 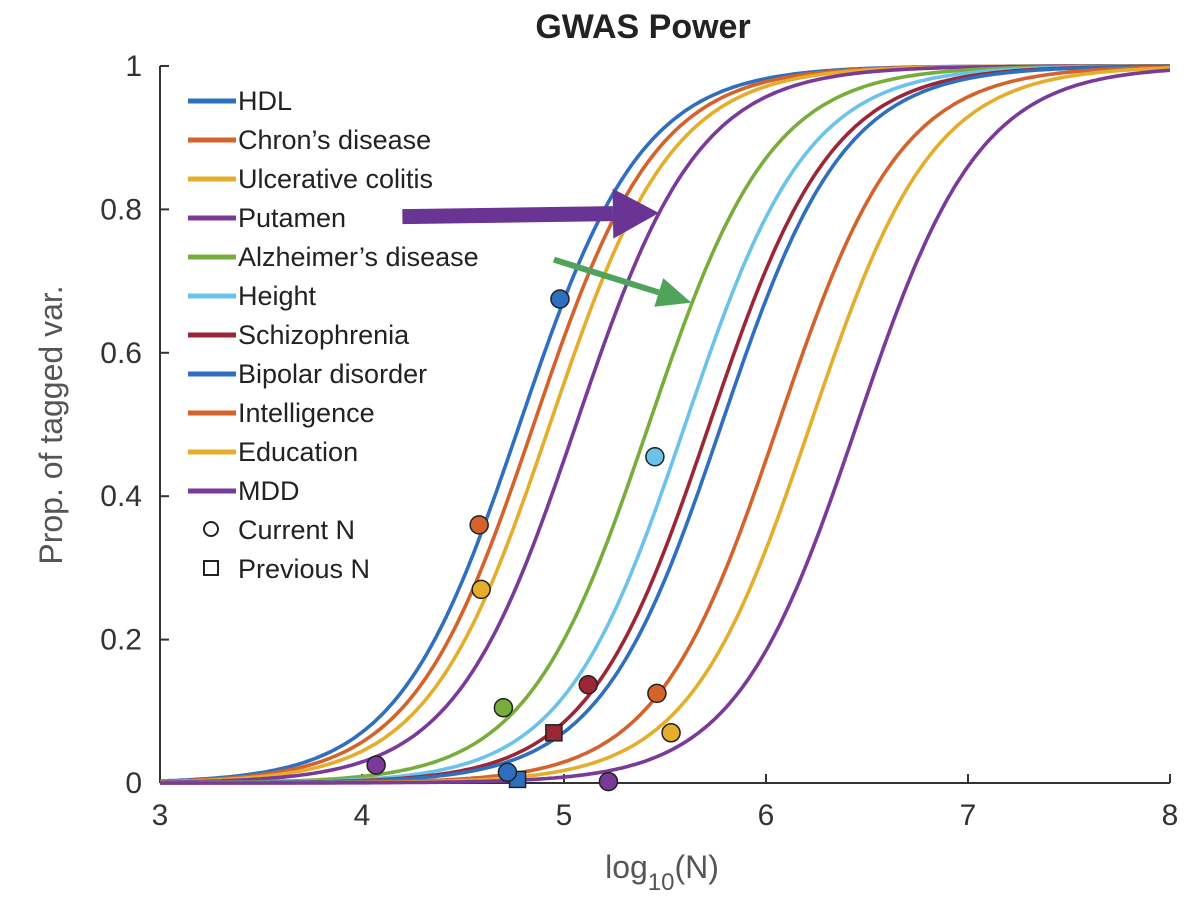 What do you see at coordinates (1170, 815) in the screenshot?
I see `x-tick-label-8: 8` at bounding box center [1170, 815].